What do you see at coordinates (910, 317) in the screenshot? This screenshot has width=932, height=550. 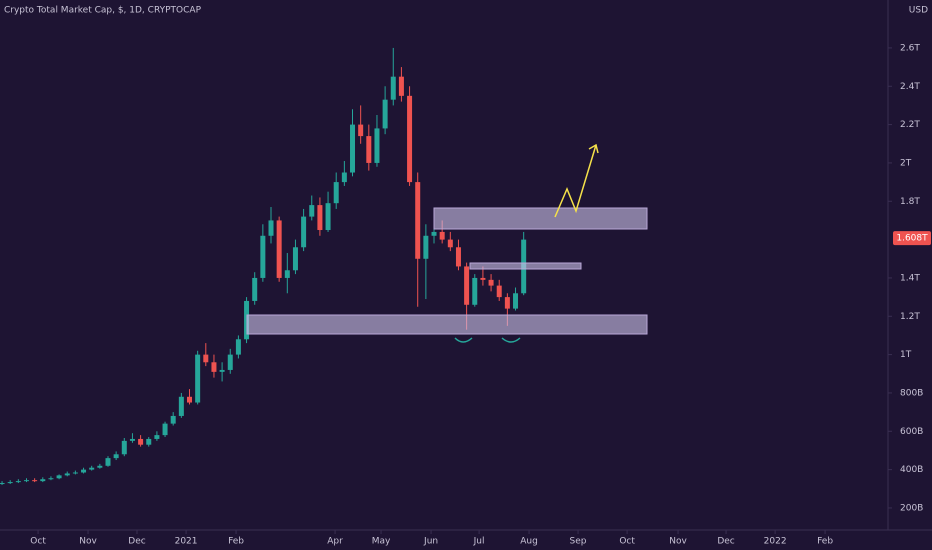 I see `y-tick-label: 1.2T` at bounding box center [910, 317].